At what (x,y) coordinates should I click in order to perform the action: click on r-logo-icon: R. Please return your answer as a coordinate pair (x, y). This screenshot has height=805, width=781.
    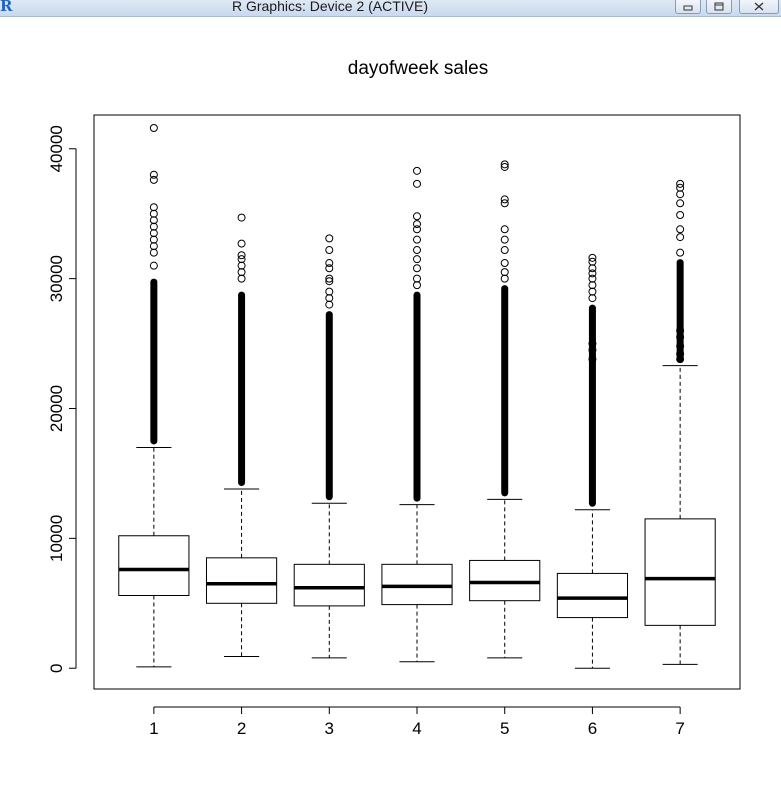
    Looking at the image, I should click on (6, 7).